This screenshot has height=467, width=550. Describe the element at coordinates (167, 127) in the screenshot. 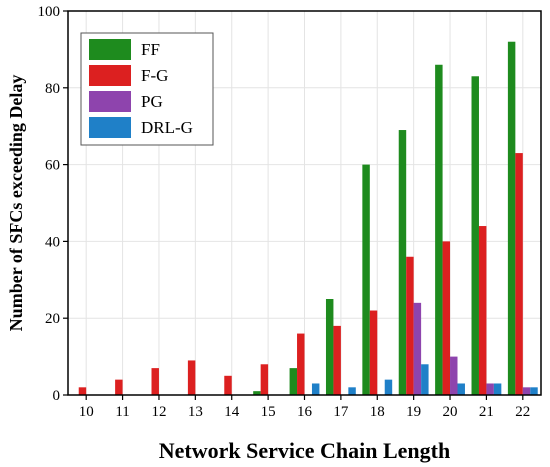

I see `legend-label: DRL-G` at that location.